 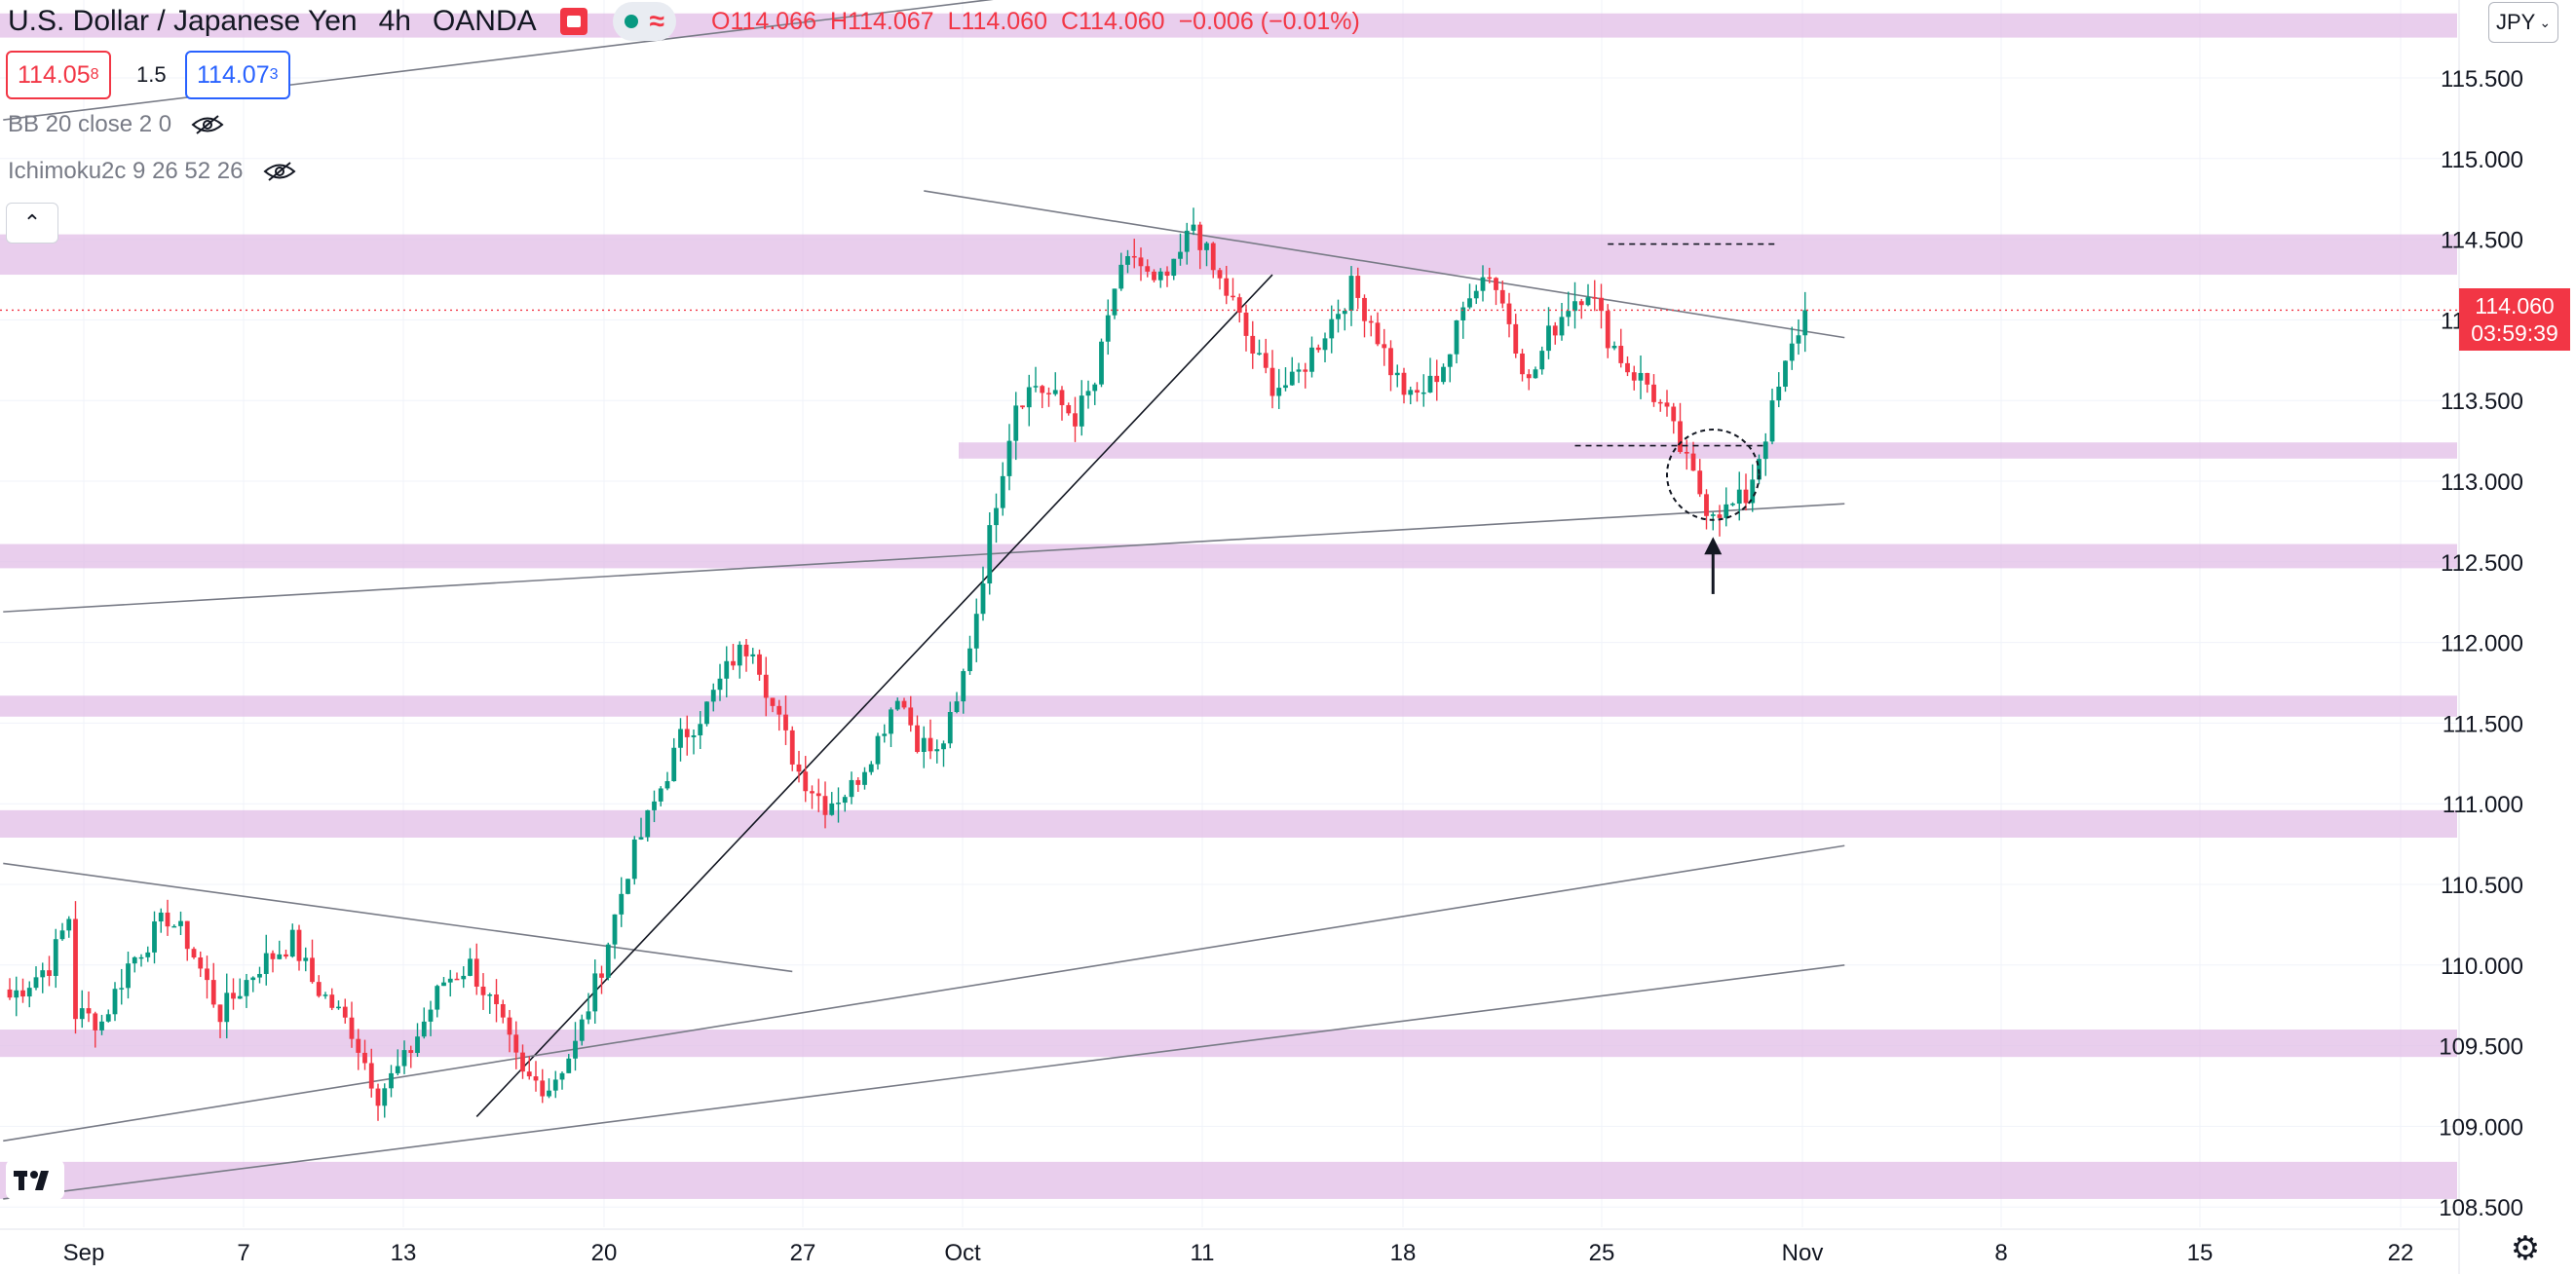 I want to click on market-closed-flag-icon, so click(x=573, y=21).